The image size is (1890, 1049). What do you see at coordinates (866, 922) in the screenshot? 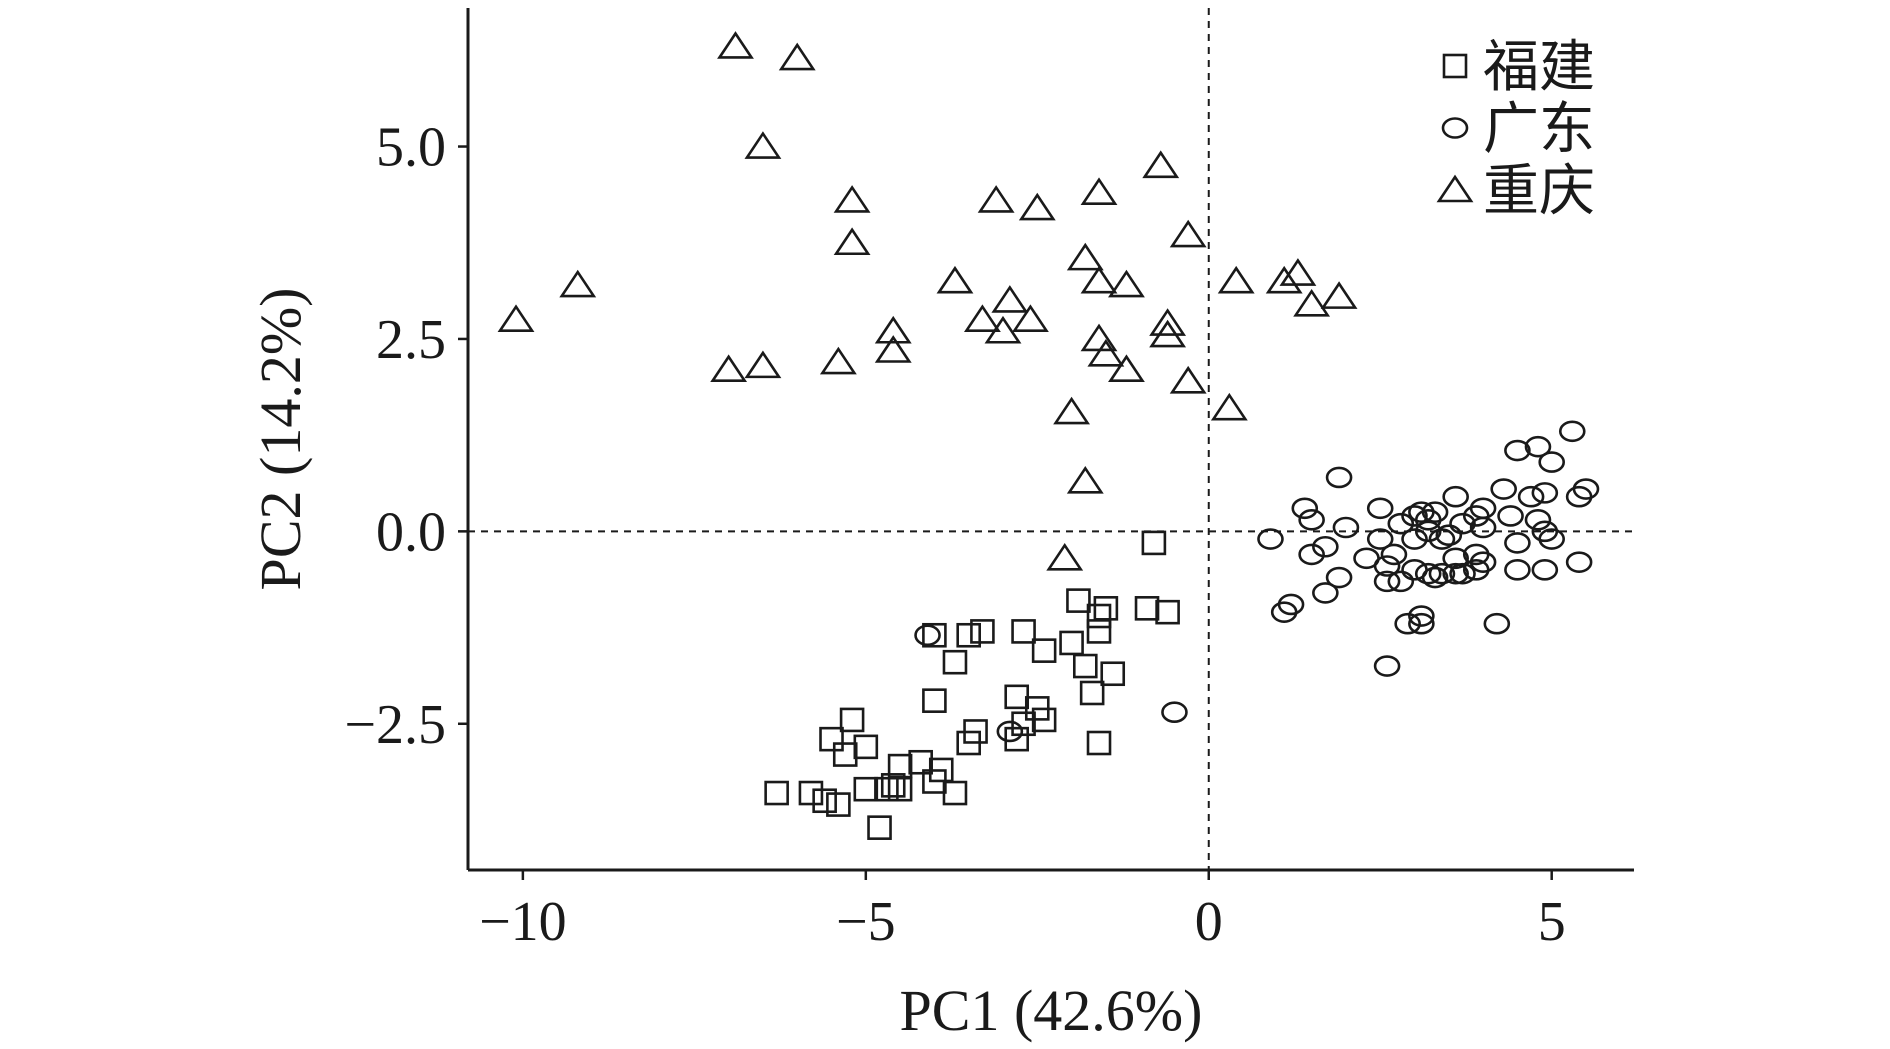
I see `x-tick-label: −5` at bounding box center [866, 922].